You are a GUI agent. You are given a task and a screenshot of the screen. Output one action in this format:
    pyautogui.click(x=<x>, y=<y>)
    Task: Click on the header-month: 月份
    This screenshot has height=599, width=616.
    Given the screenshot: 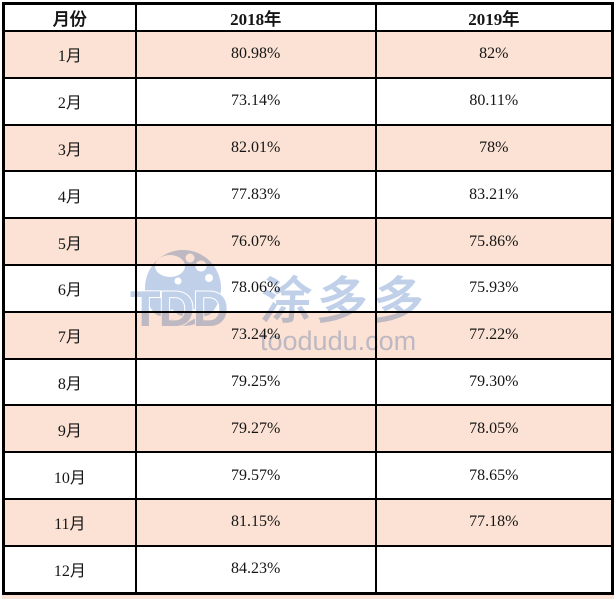 What is the action you would take?
    pyautogui.click(x=69, y=17)
    